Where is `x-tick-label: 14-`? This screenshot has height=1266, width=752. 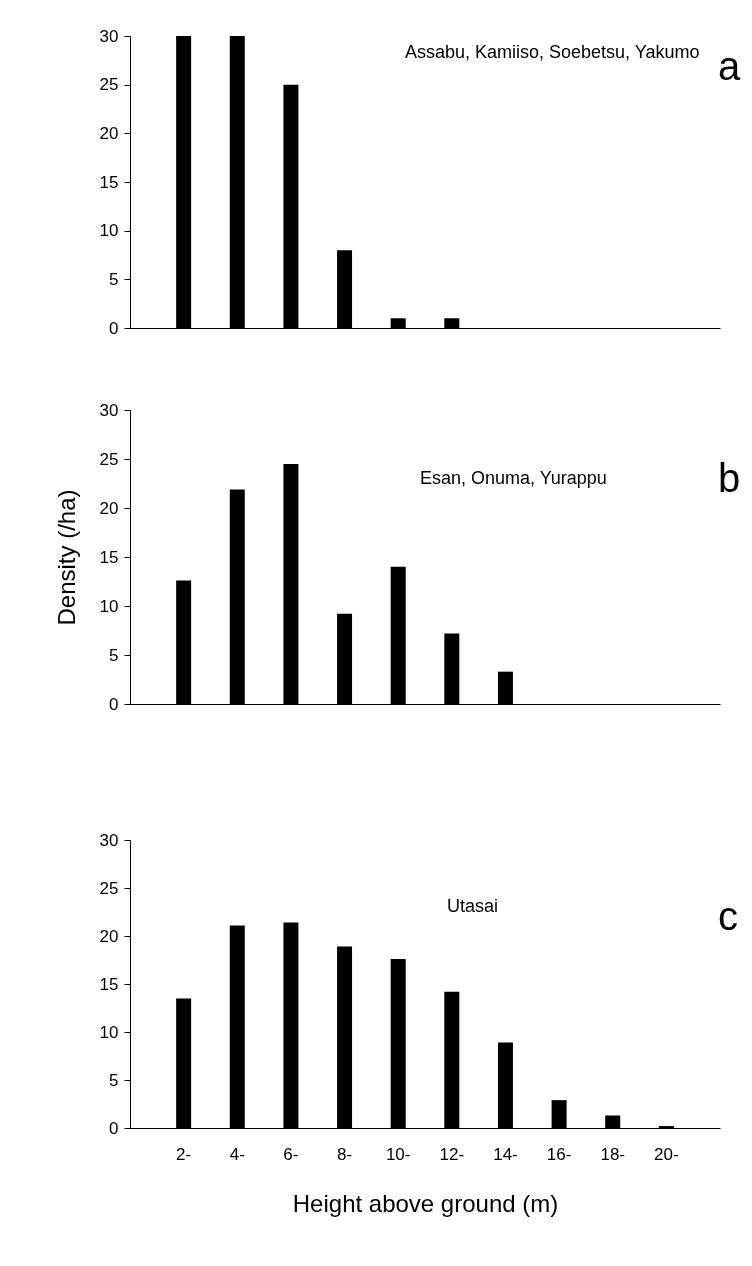
x-tick-label: 14- is located at coordinates (505, 1154).